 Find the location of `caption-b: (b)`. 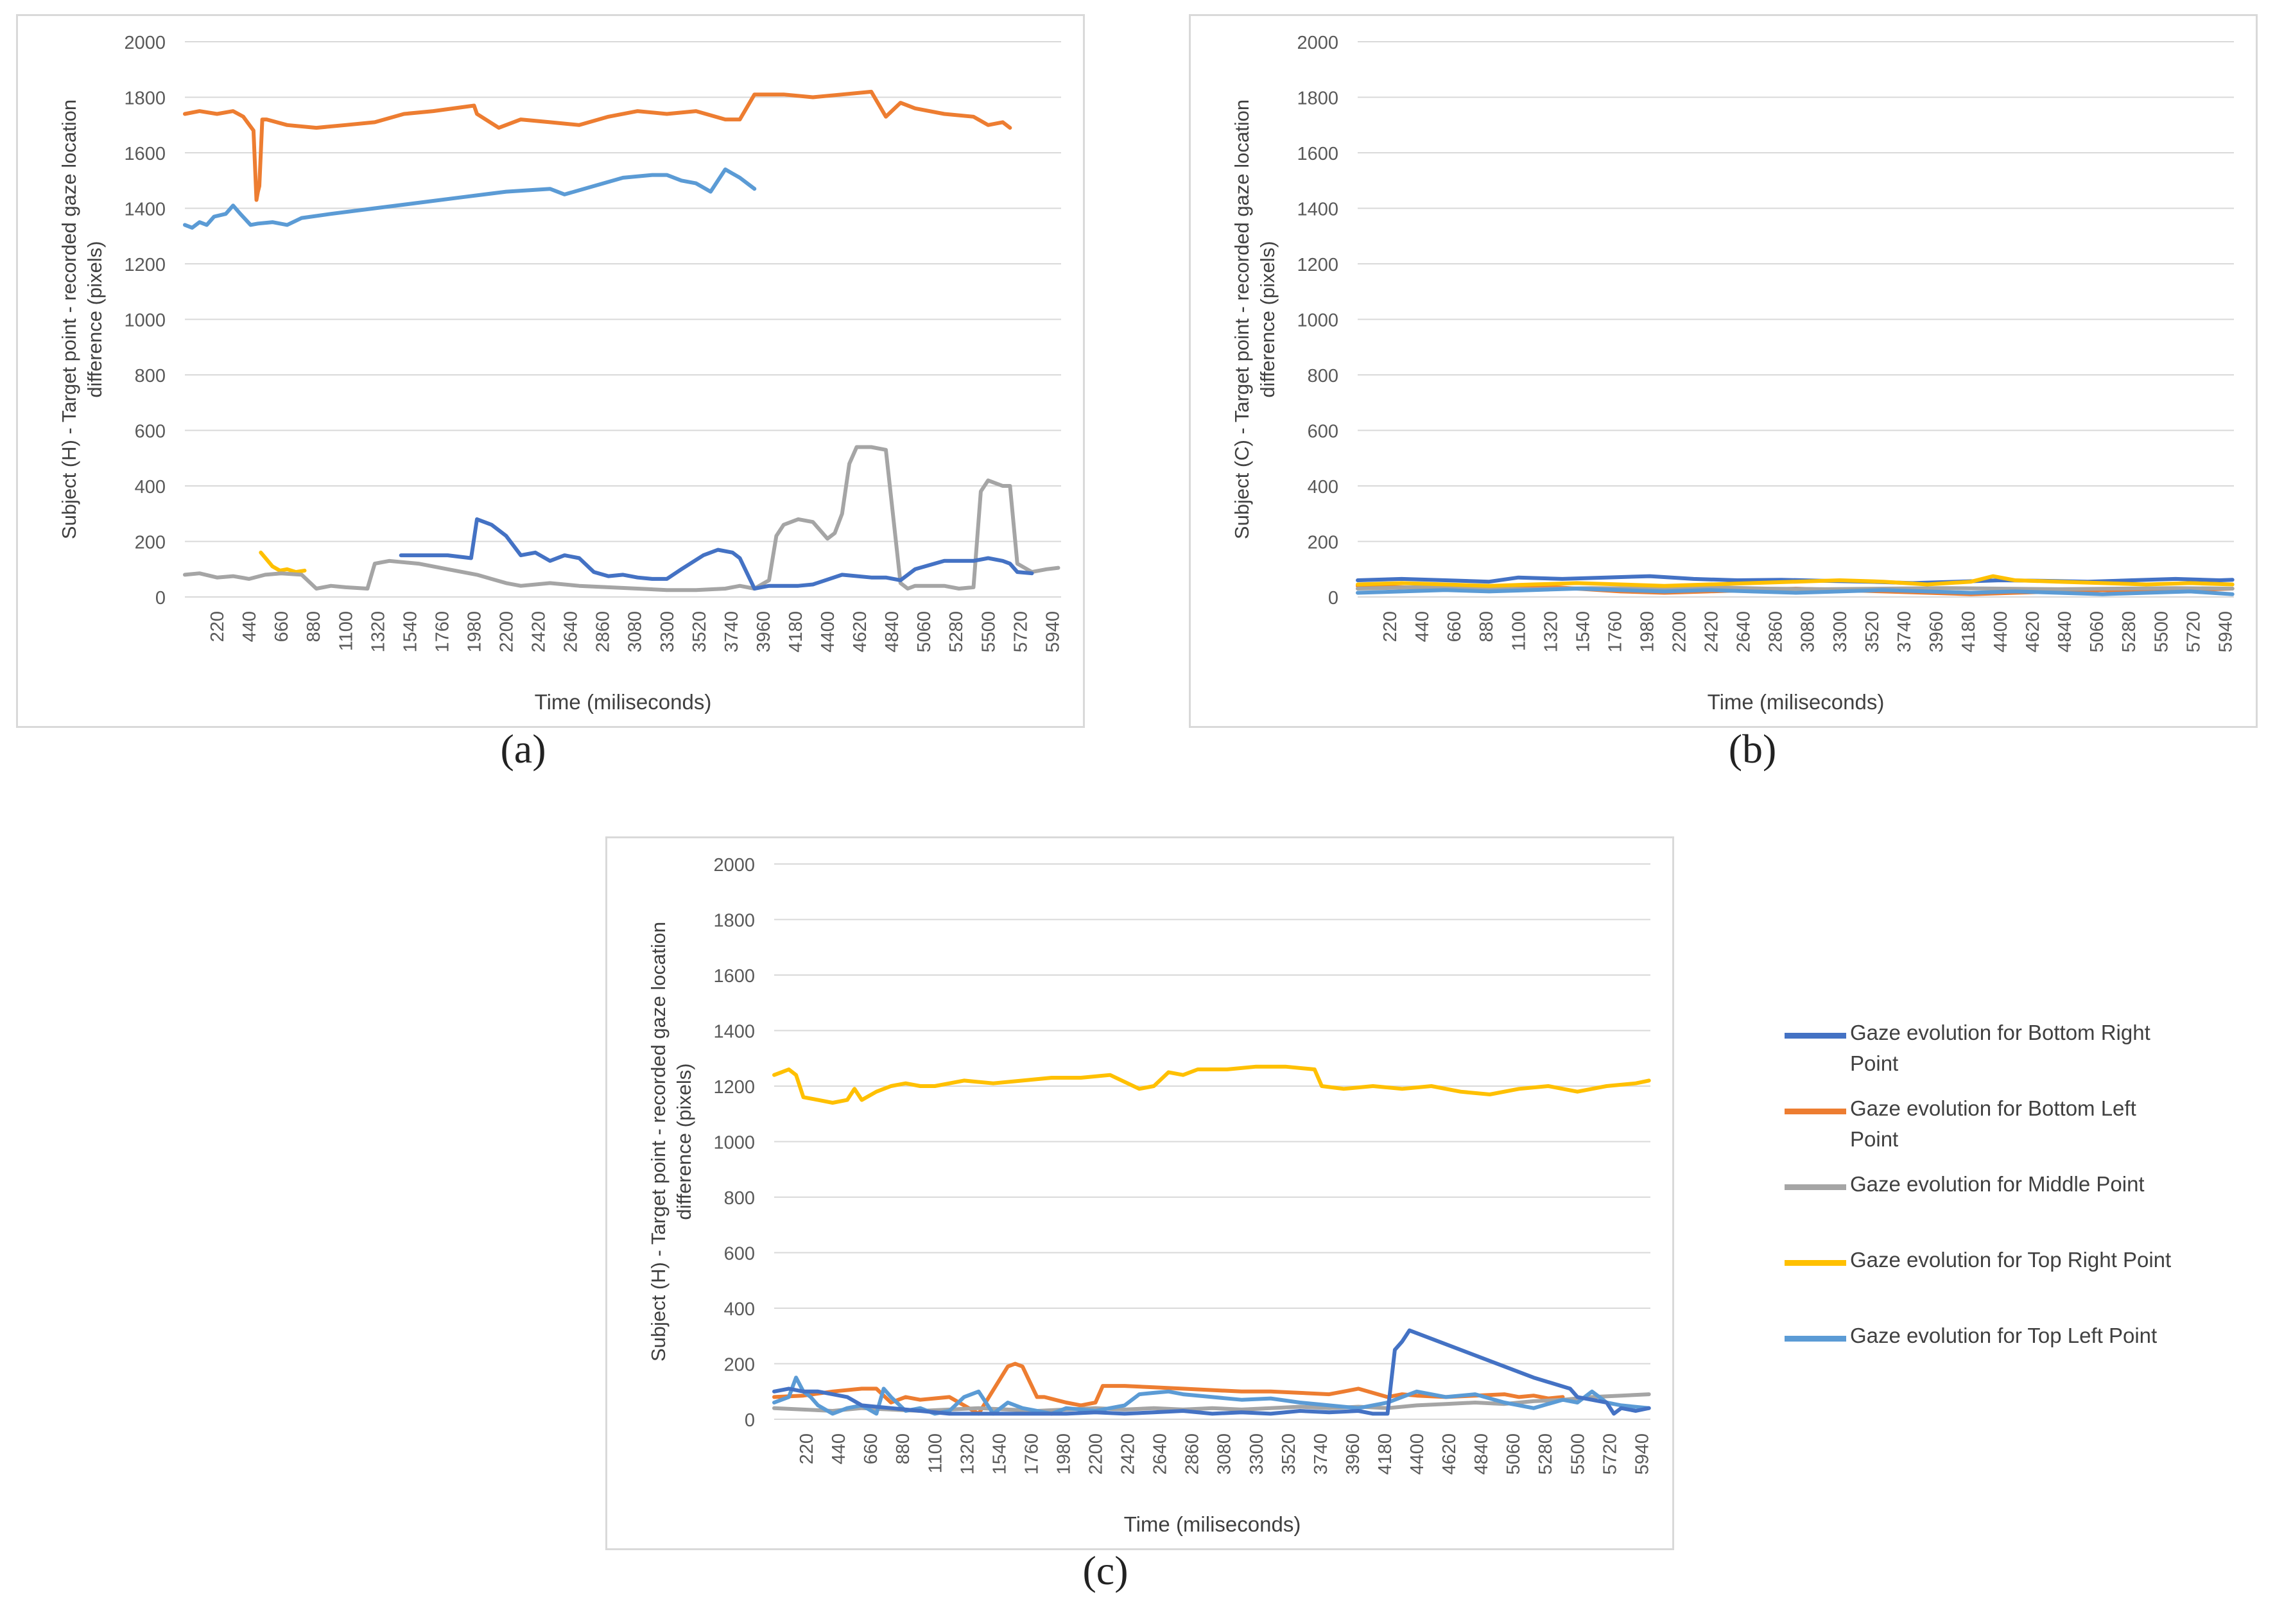

caption-b: (b) is located at coordinates (1752, 749).